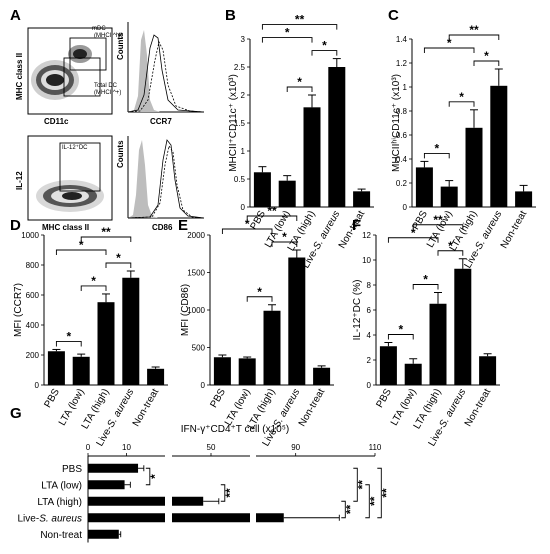 Image resolution: width=550 pixels, height=554 pixels. What do you see at coordinates (222, 371) in the screenshot?
I see `bar-e` at bounding box center [222, 371].